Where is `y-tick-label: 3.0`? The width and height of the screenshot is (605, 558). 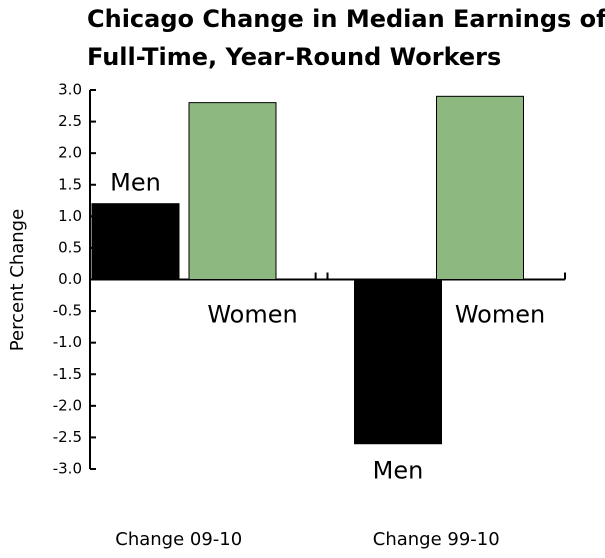
y-tick-label: 3.0 is located at coordinates (70, 90).